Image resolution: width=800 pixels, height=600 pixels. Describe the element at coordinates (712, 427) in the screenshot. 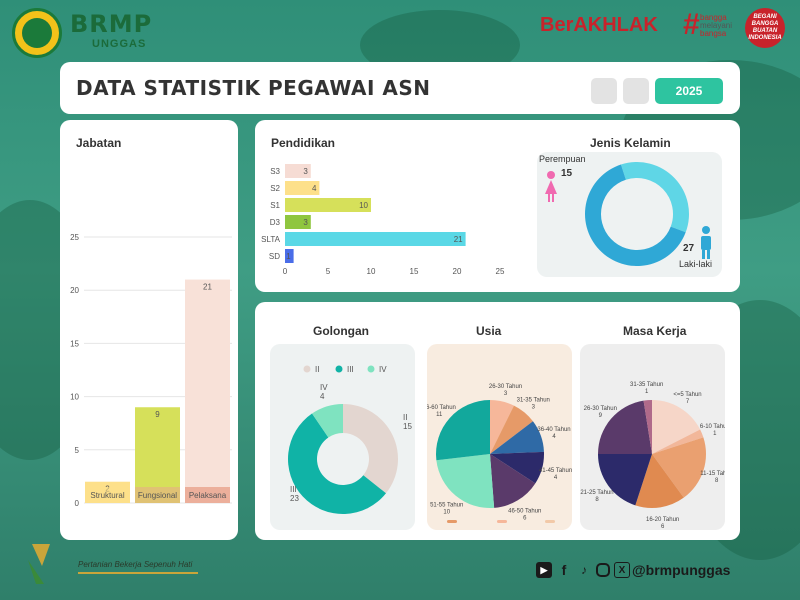

I see `masa-slice-name: 6-10 Tahun` at that location.